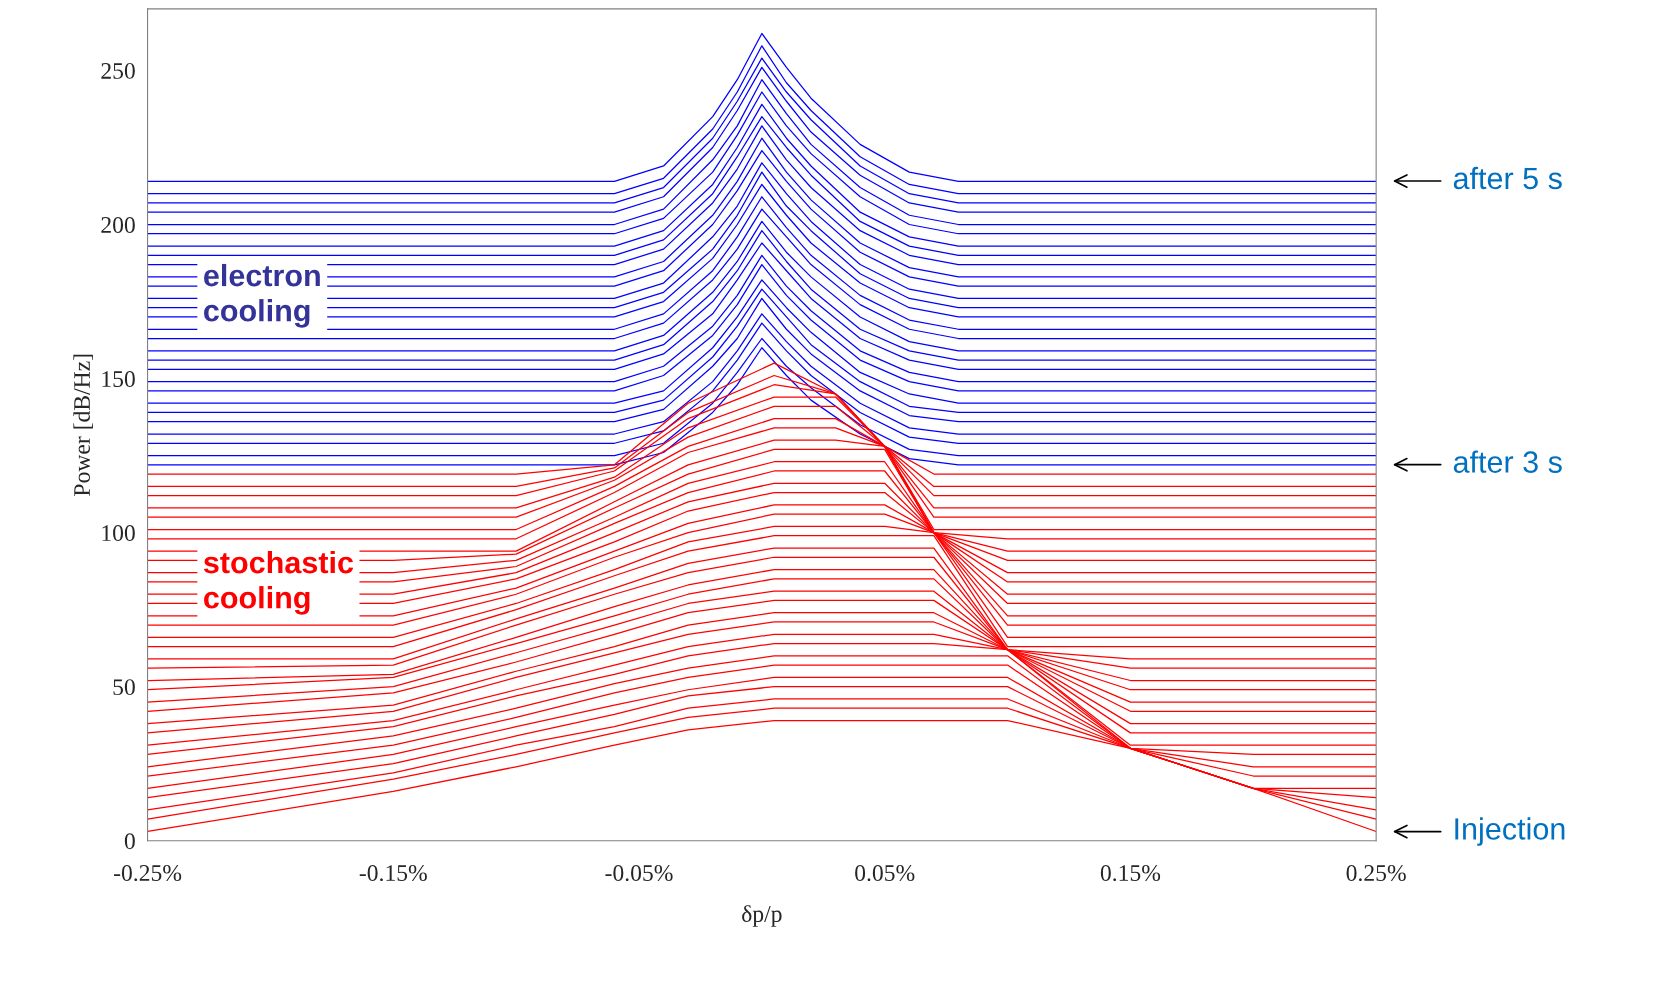 This screenshot has width=1658, height=981. What do you see at coordinates (124, 687) in the screenshot?
I see `y-tick-label: 50` at bounding box center [124, 687].